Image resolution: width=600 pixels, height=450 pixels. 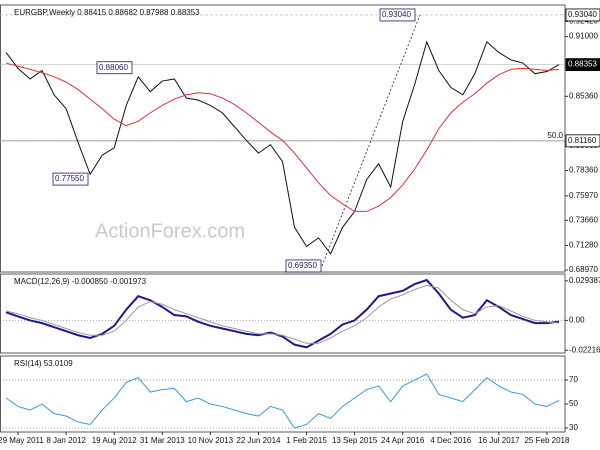 I want to click on annotation-label: 0.93040, so click(x=396, y=14).